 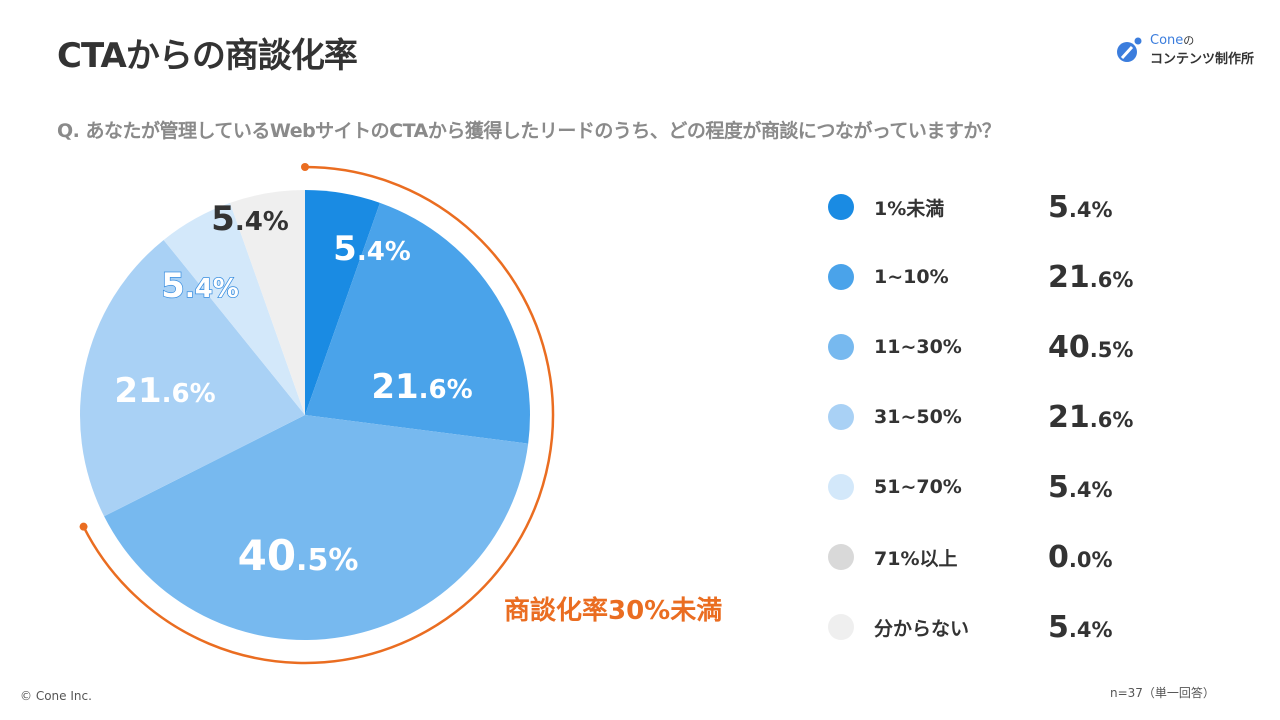 What do you see at coordinates (207, 56) in the screenshot?
I see `page-title: CTAからの商談化率` at bounding box center [207, 56].